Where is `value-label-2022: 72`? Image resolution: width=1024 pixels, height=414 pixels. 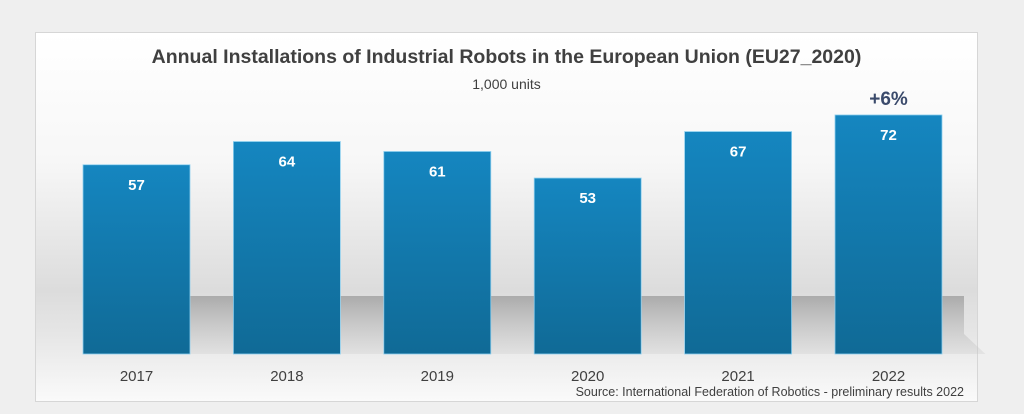 value-label-2022: 72 is located at coordinates (888, 135).